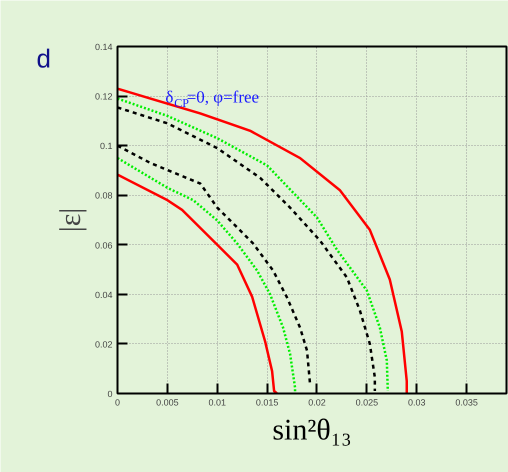  What do you see at coordinates (106, 146) in the screenshot?
I see `y-tick-label: 0.1` at bounding box center [106, 146].